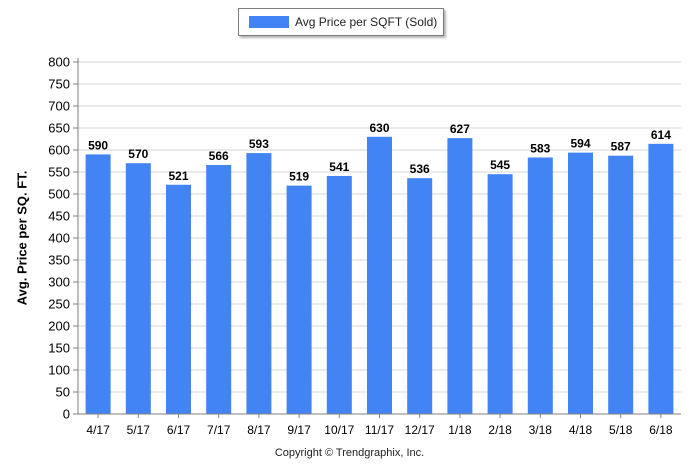 The image size is (699, 464). I want to click on data-label: 630, so click(379, 128).